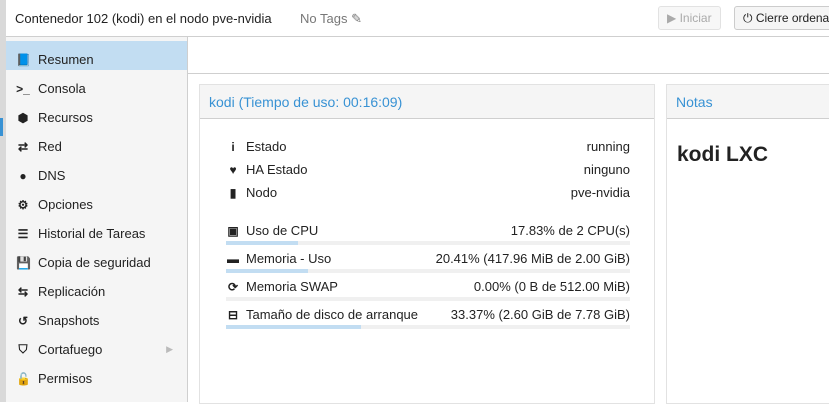  Describe the element at coordinates (233, 314) in the screenshot. I see `hdd-icon: ⊟` at that location.